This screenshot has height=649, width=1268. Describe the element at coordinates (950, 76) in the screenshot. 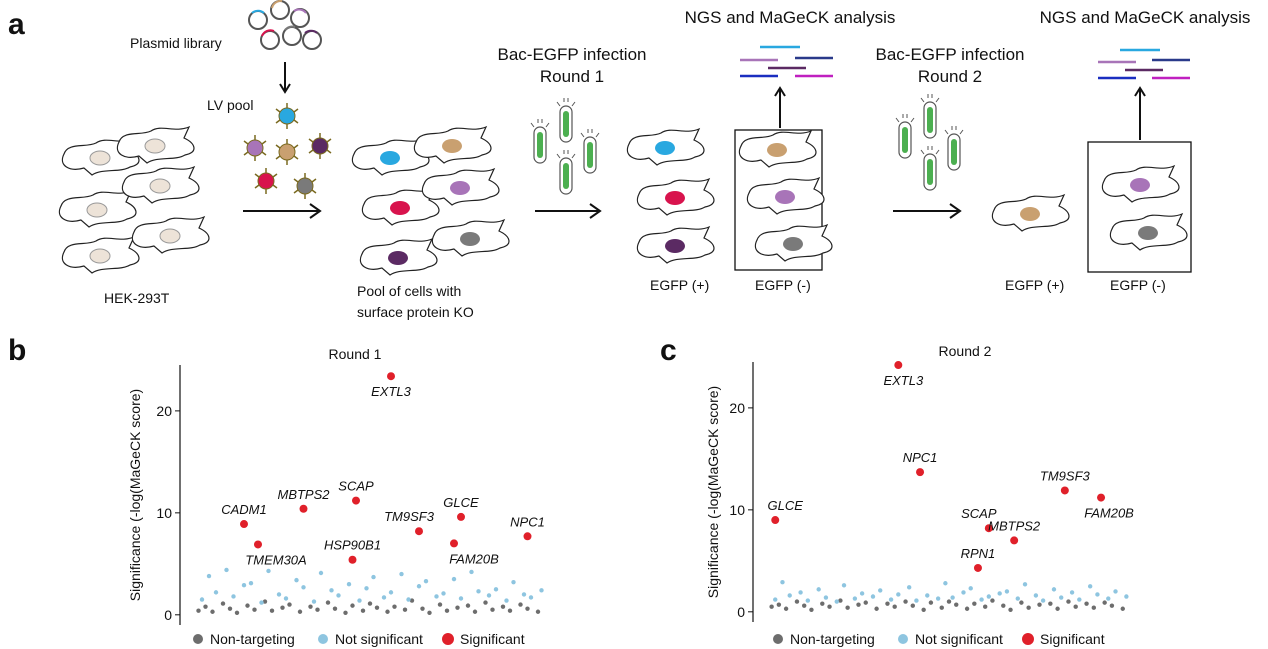

I see `label: Round 2` at that location.